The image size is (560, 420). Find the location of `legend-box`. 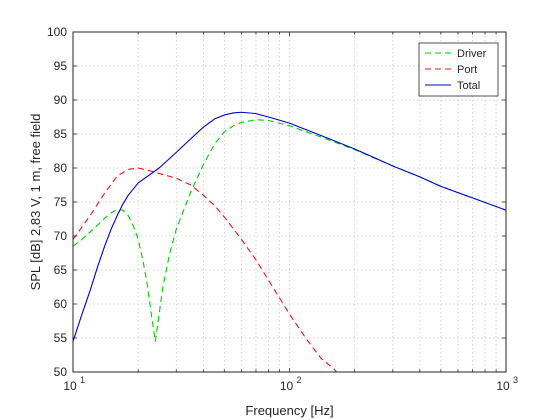

legend-box is located at coordinates (458, 69).